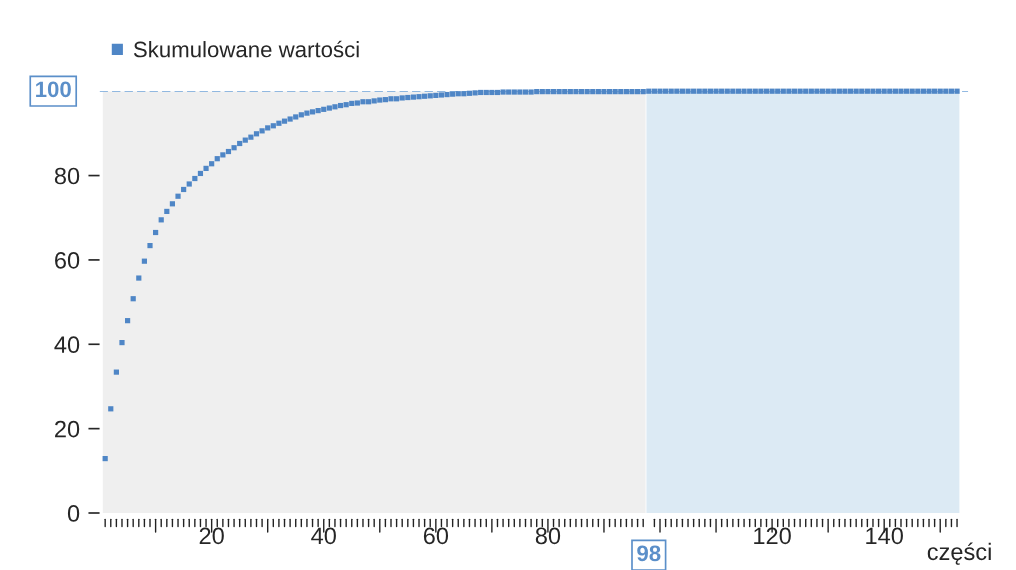 The image size is (1016, 570). I want to click on x-axis-title: części, so click(959, 553).